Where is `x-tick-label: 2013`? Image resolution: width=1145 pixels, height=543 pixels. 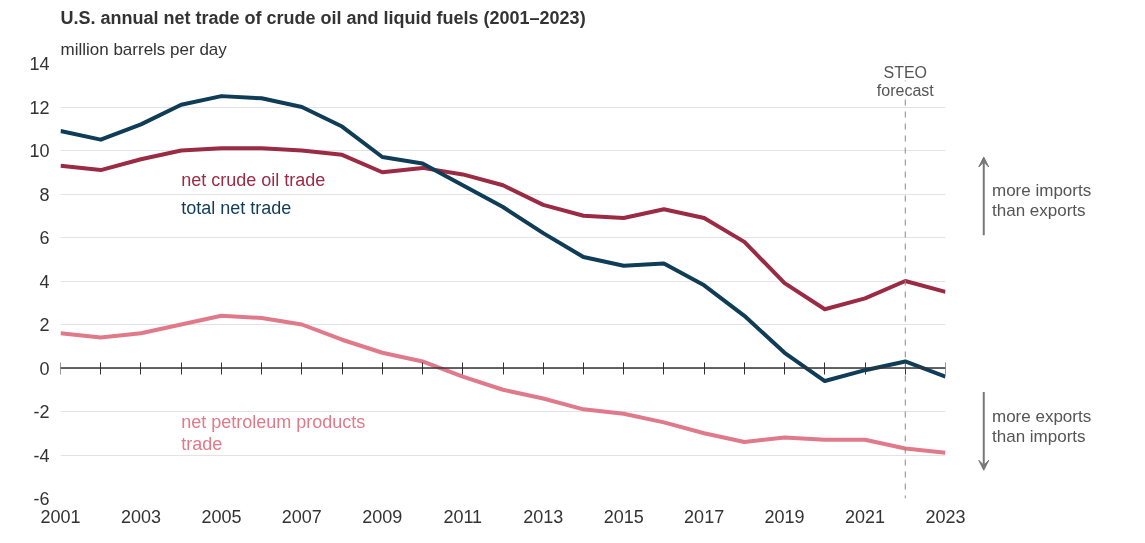
x-tick-label: 2013 is located at coordinates (543, 516).